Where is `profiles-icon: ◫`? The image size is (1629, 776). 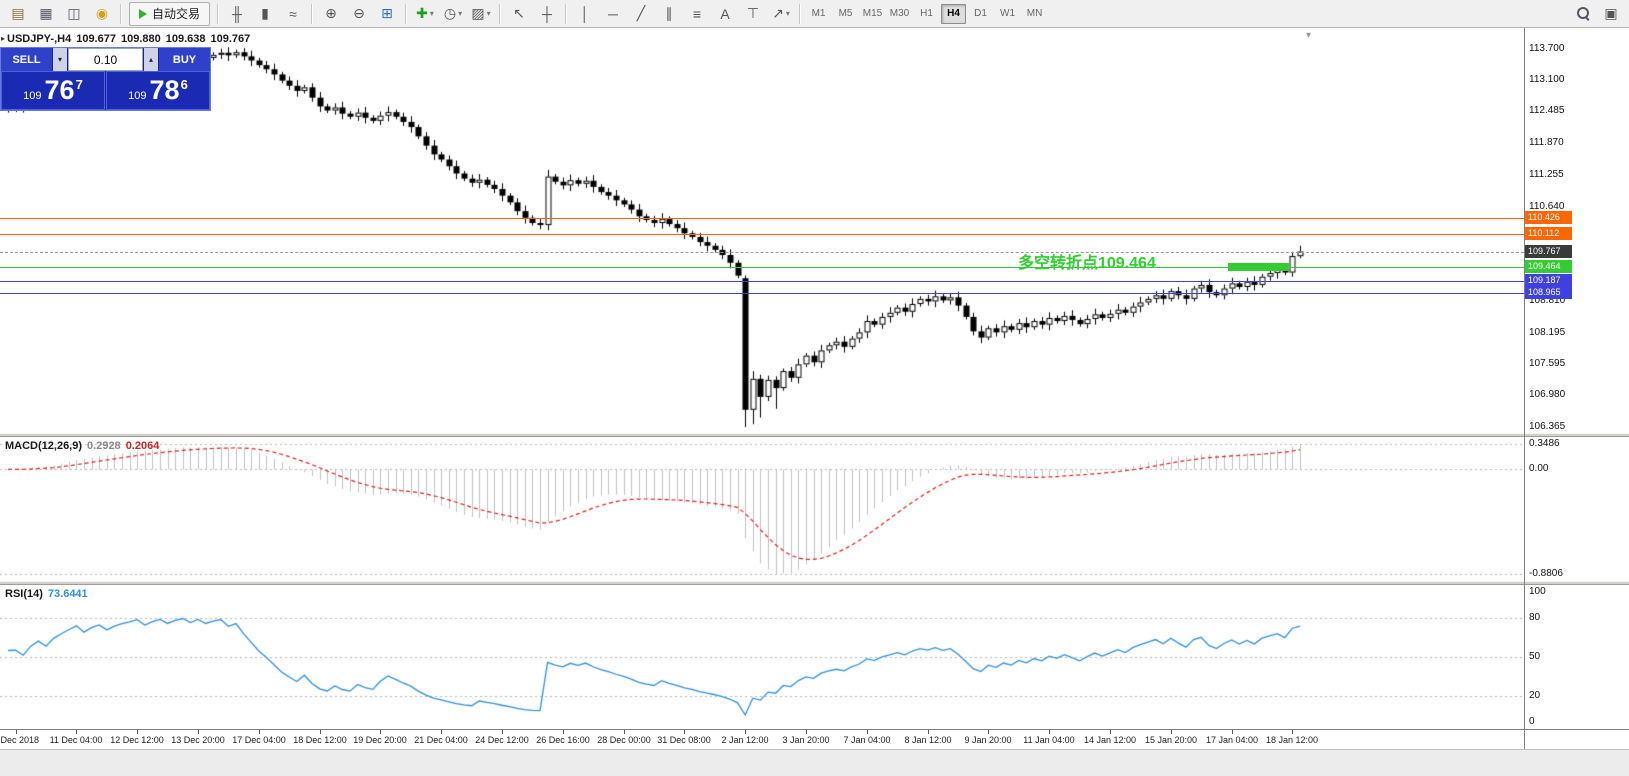 profiles-icon: ◫ is located at coordinates (74, 13).